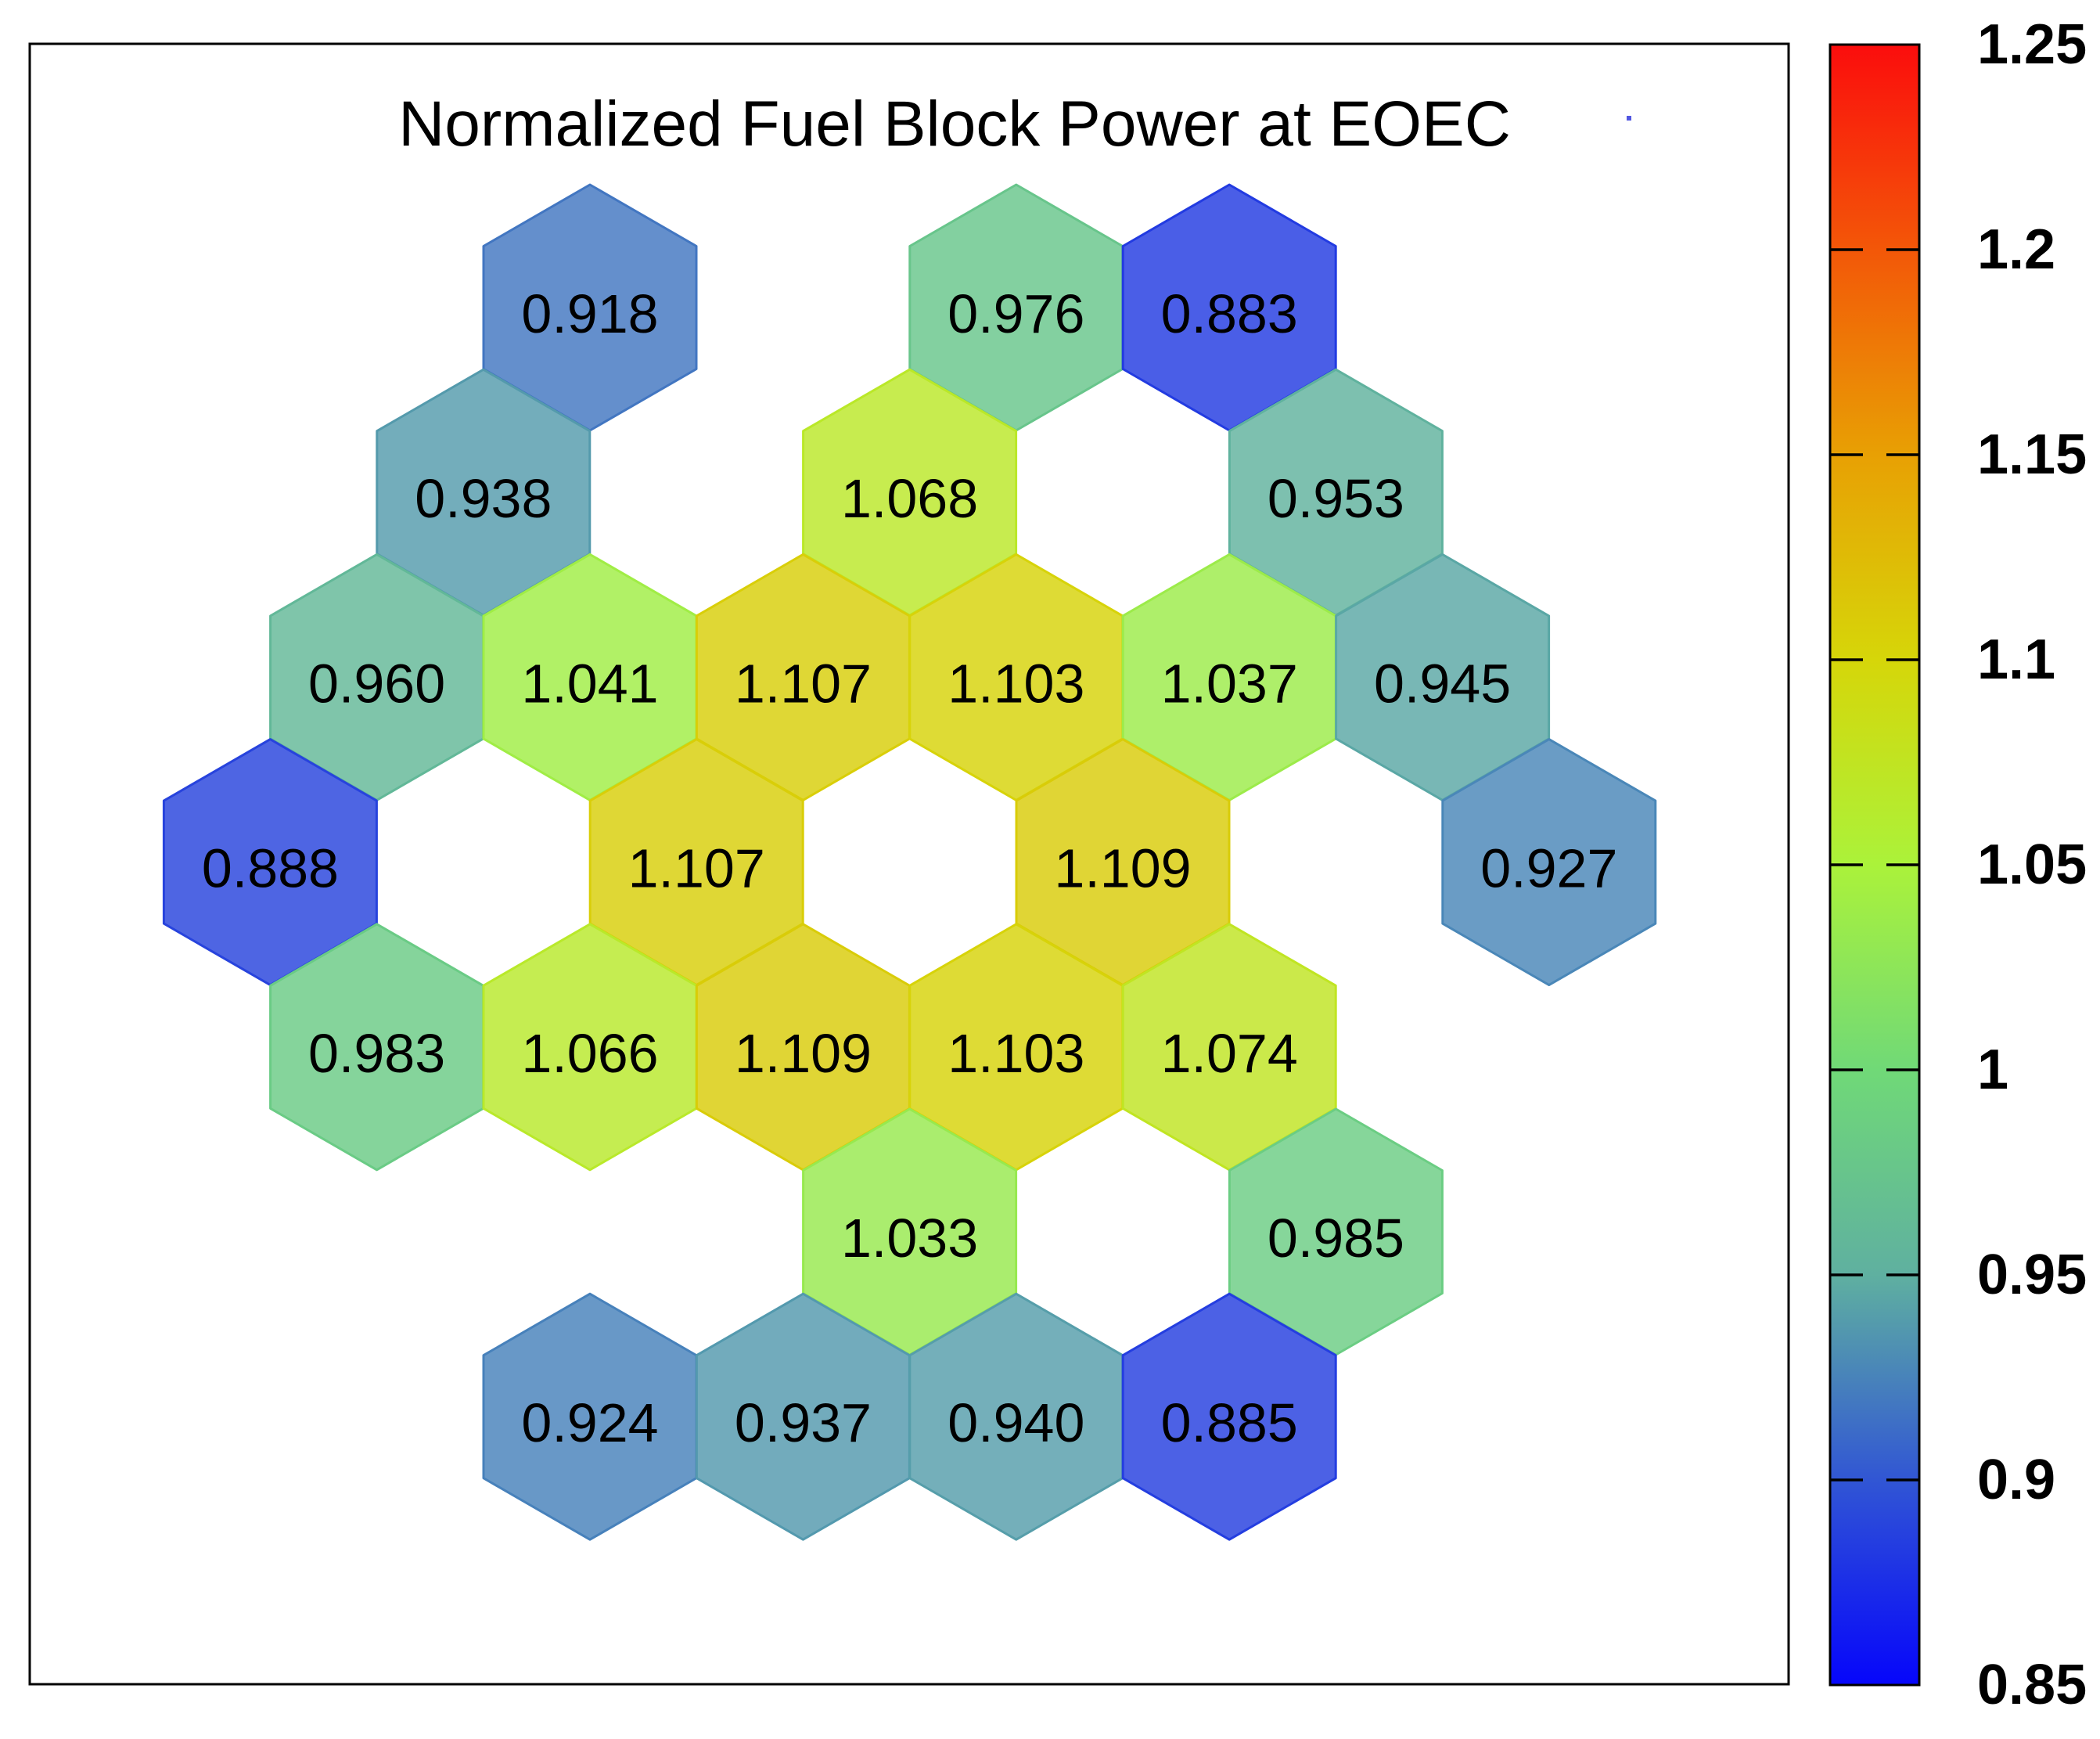  I want to click on colorbar-ticks, so click(1874, 865).